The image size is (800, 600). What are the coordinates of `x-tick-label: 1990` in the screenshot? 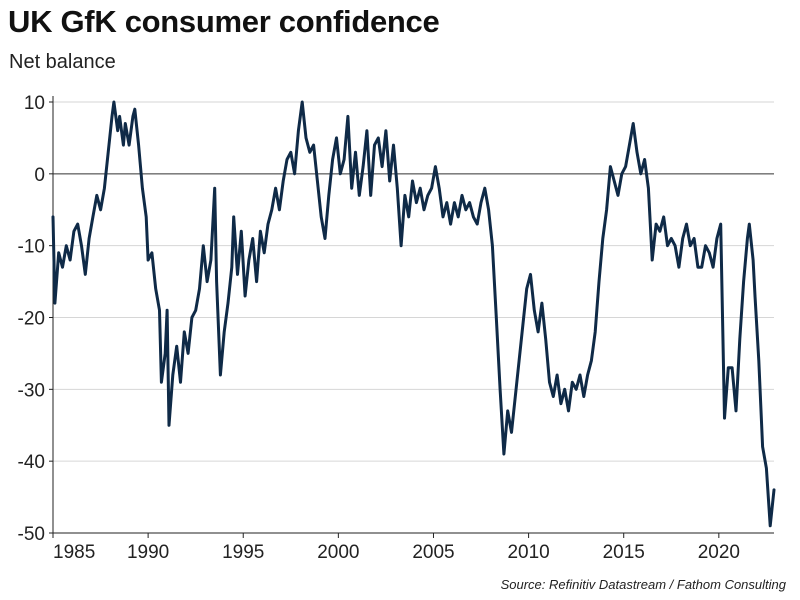 It's located at (148, 552).